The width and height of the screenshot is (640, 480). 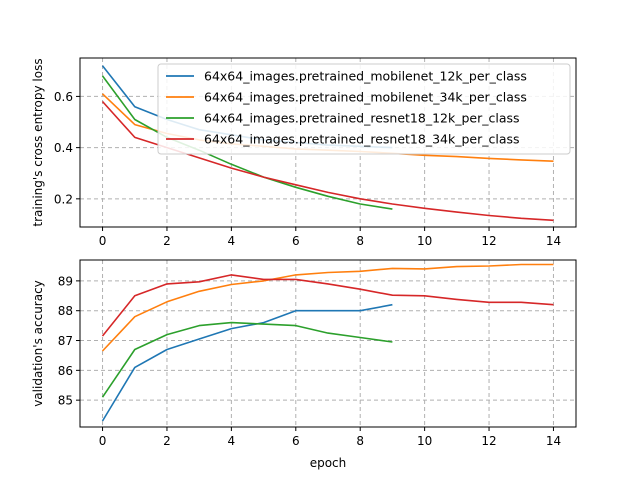 What do you see at coordinates (296, 241) in the screenshot?
I see `loss-x-tick-label: 6` at bounding box center [296, 241].